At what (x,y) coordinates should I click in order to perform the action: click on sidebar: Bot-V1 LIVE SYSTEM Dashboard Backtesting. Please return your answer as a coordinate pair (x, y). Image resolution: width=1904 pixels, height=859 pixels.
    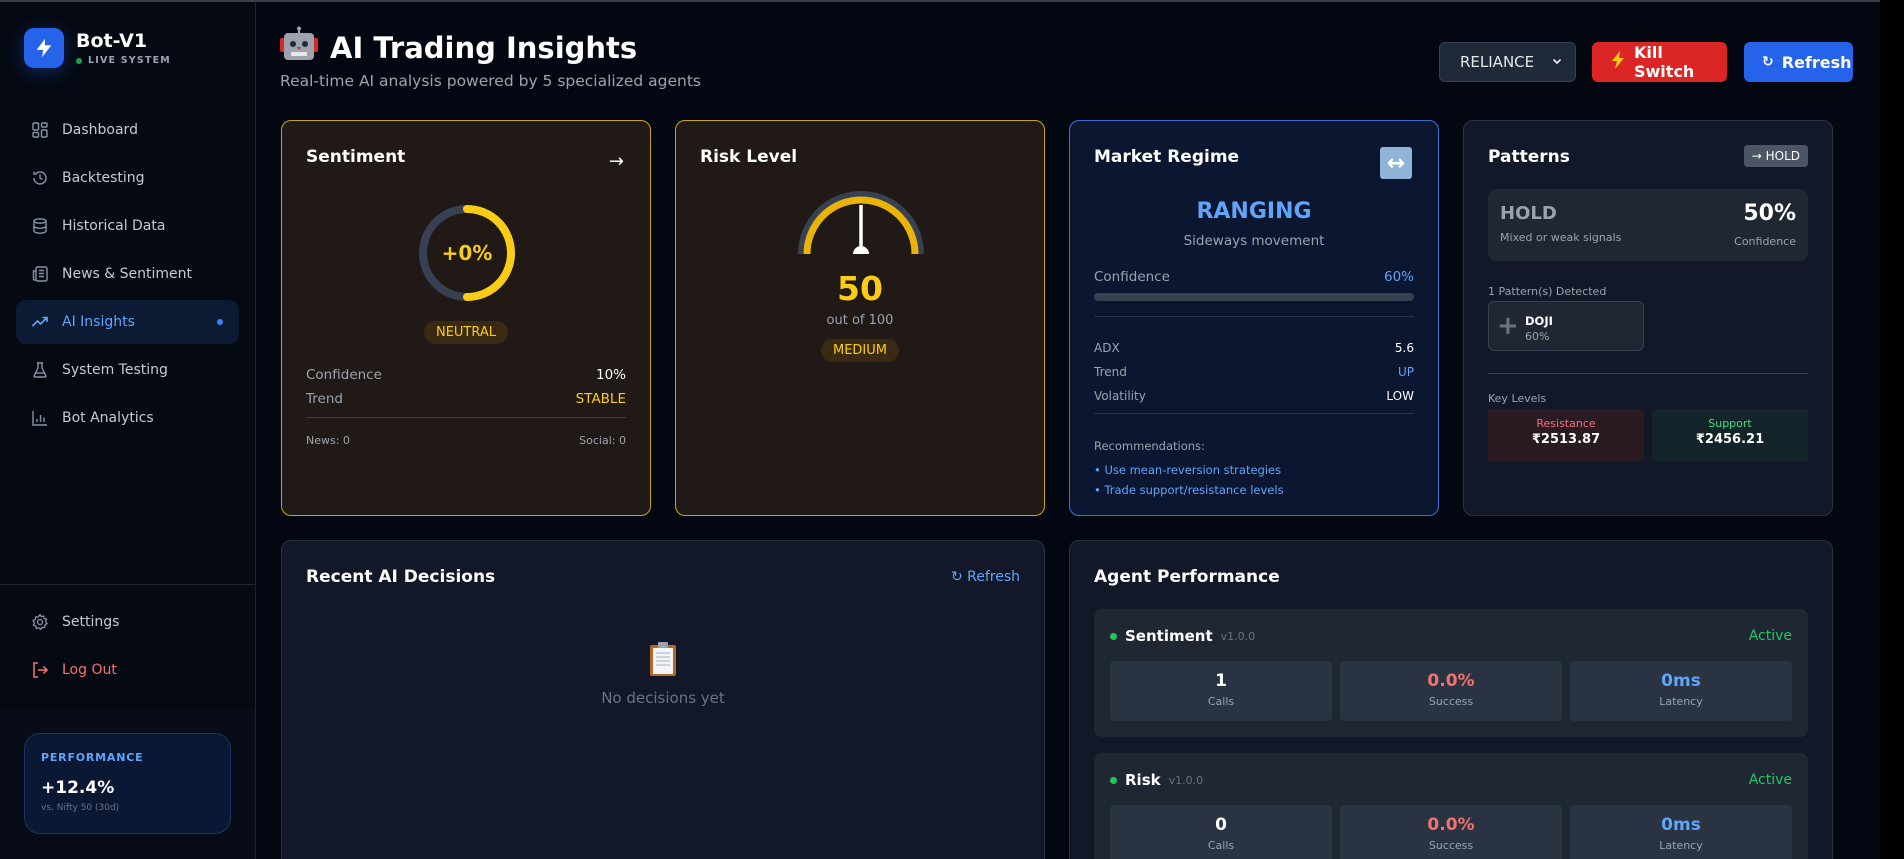
    Looking at the image, I should click on (128, 430).